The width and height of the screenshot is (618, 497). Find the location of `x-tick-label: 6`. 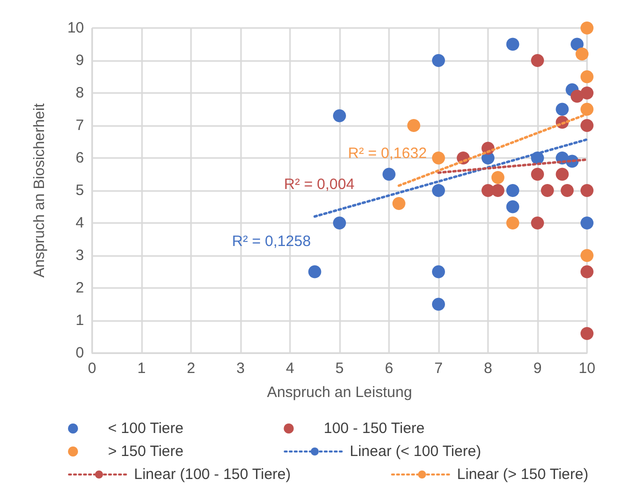

x-tick-label: 6 is located at coordinates (389, 368).